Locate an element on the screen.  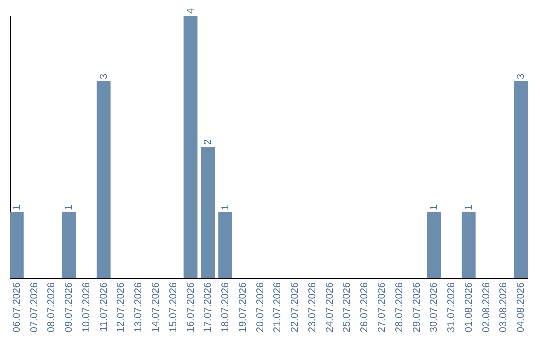
data-label: 2 is located at coordinates (208, 142).